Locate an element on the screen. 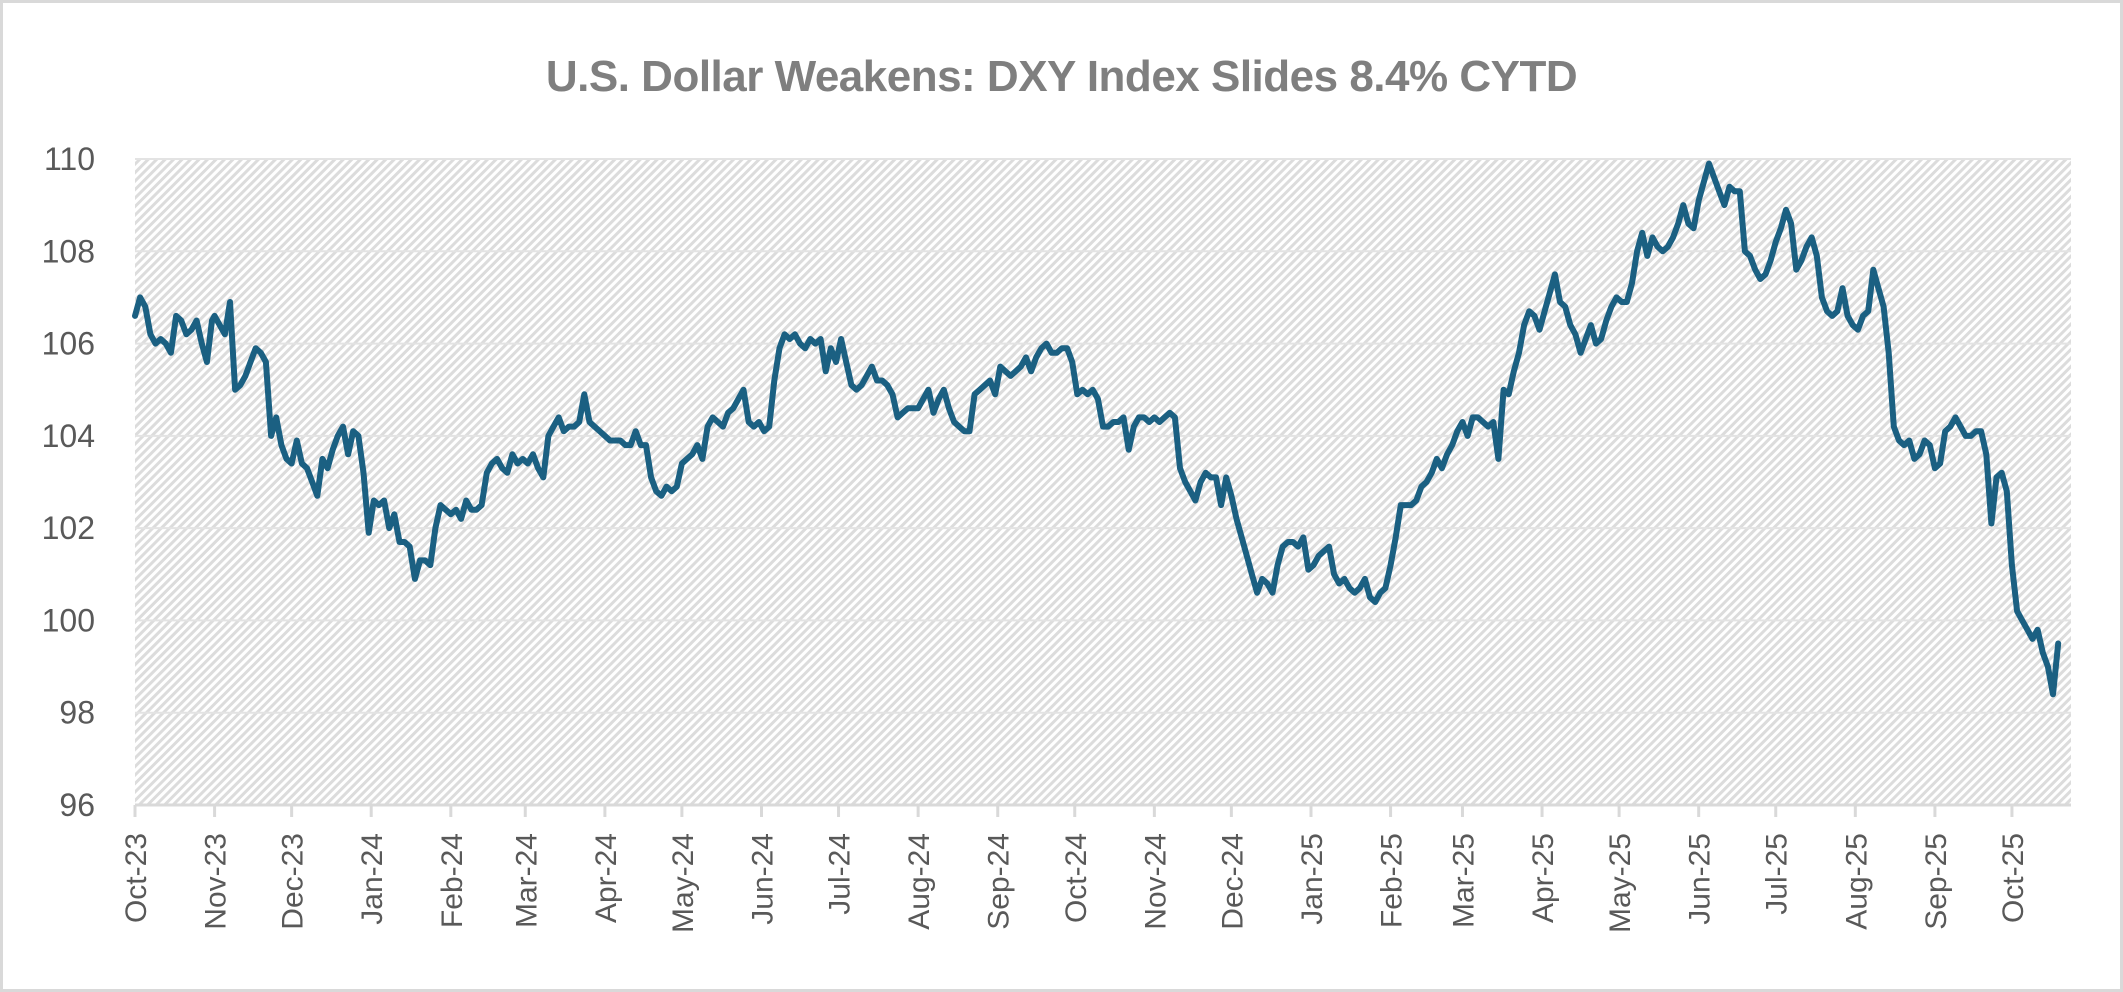  x-tick-label: Jun-25 is located at coordinates (1700, 879).